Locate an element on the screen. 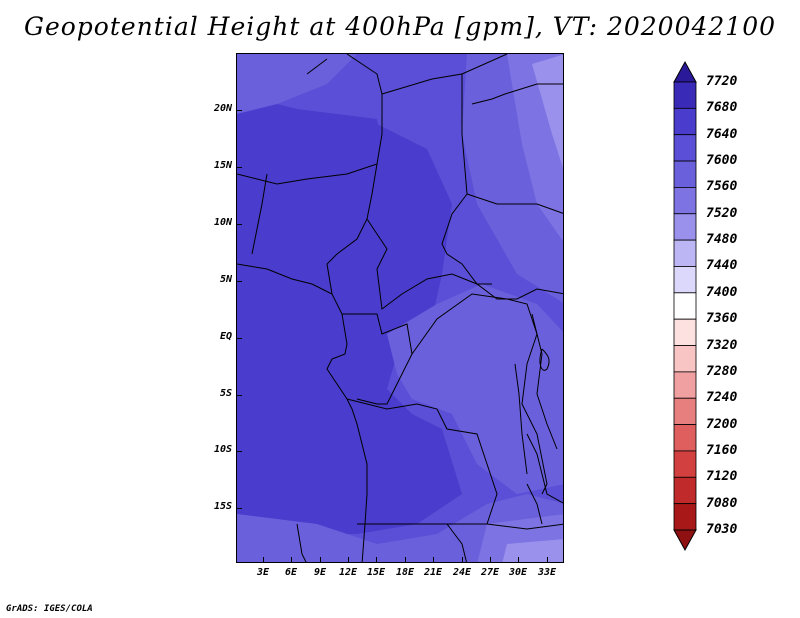 This screenshot has height=618, width=800. colorbar-label: 7240 is located at coordinates (722, 398).